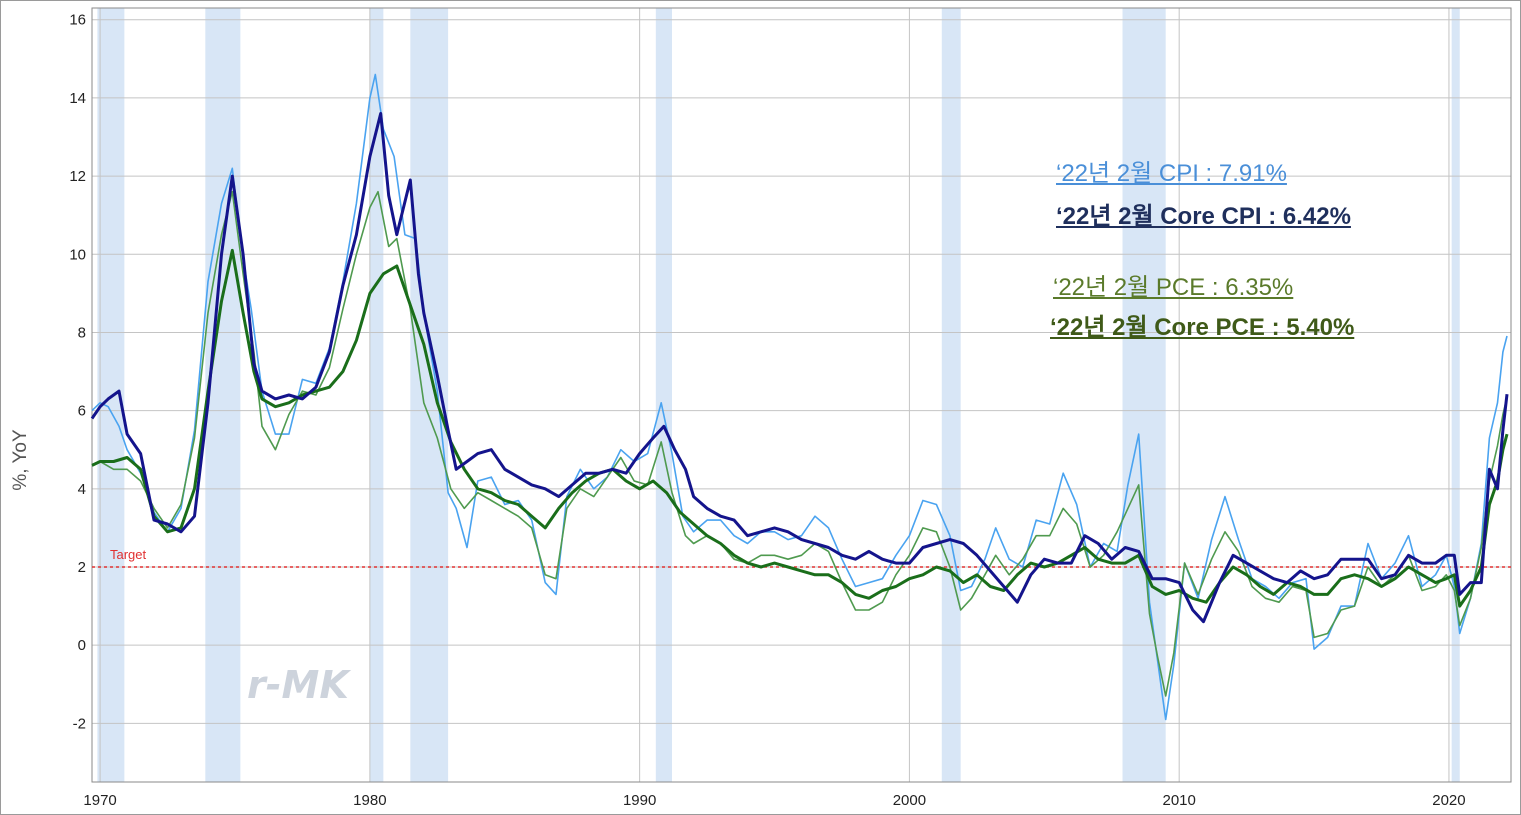 This screenshot has width=1521, height=815. Describe the element at coordinates (82, 567) in the screenshot. I see `y-tick-label: 2` at that location.